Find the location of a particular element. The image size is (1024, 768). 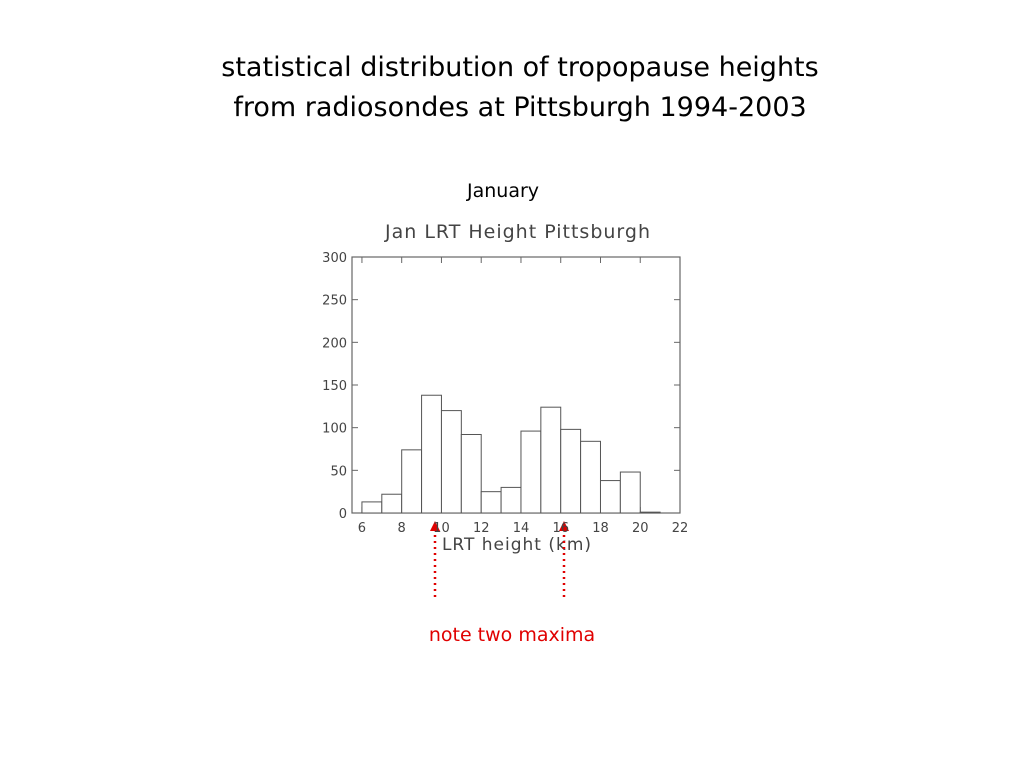

x-tick-label: 14 is located at coordinates (521, 528).